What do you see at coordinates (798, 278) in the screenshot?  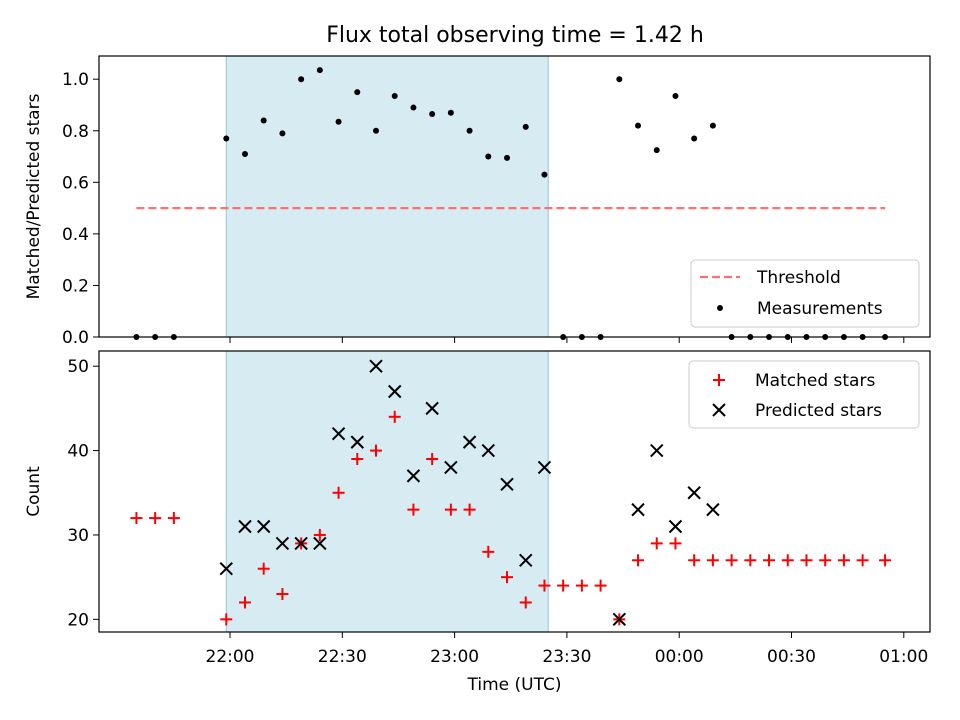 I see `legend-threshold-label: Threshold` at bounding box center [798, 278].